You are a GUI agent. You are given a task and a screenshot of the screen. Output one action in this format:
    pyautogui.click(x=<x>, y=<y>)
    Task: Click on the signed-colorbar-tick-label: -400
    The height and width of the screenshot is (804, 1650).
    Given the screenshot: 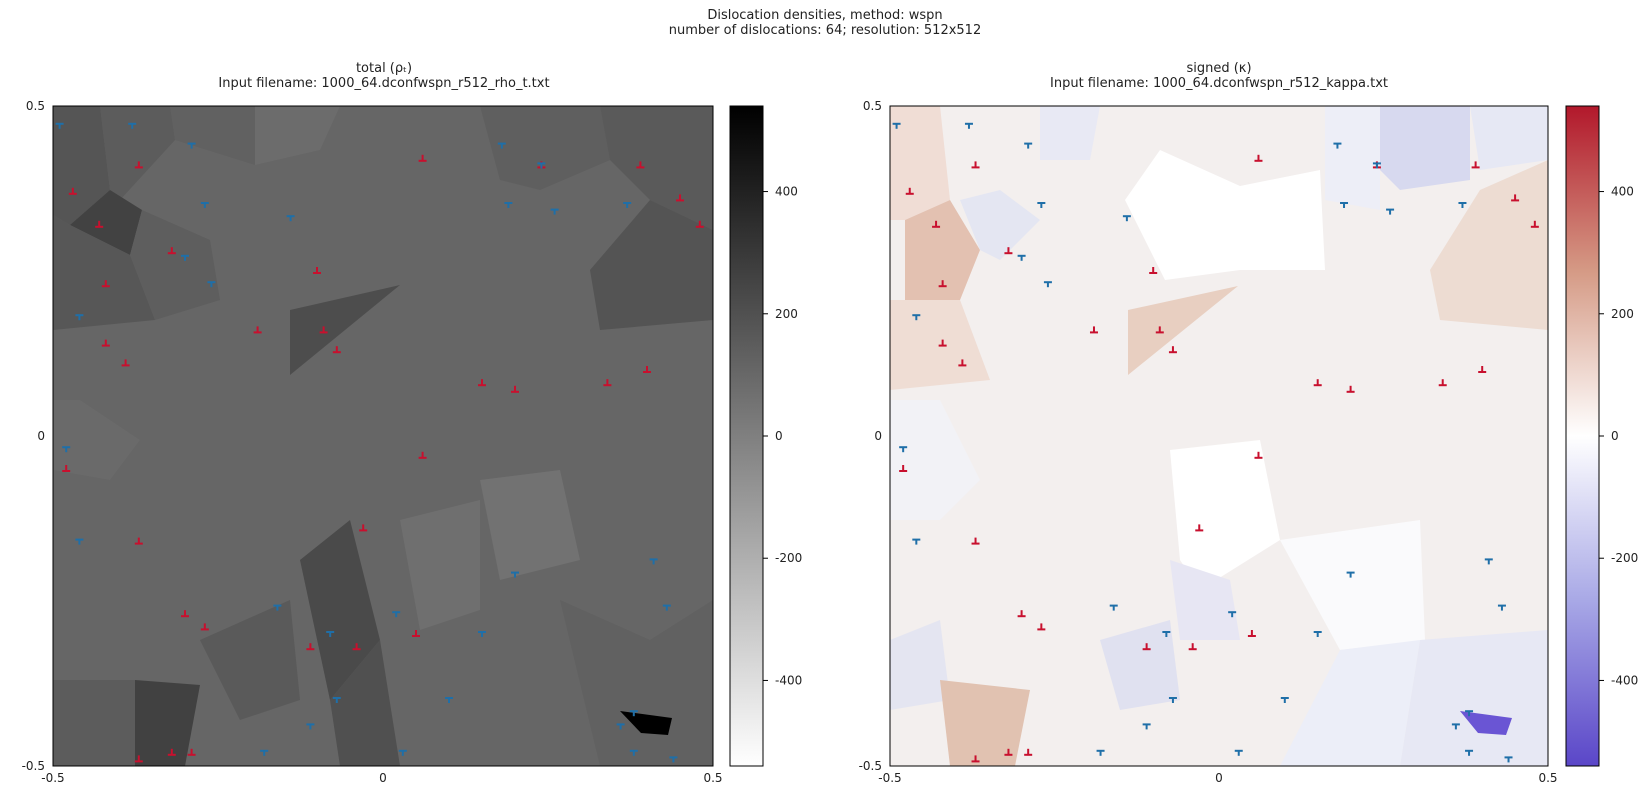 What is the action you would take?
    pyautogui.click(x=1624, y=680)
    